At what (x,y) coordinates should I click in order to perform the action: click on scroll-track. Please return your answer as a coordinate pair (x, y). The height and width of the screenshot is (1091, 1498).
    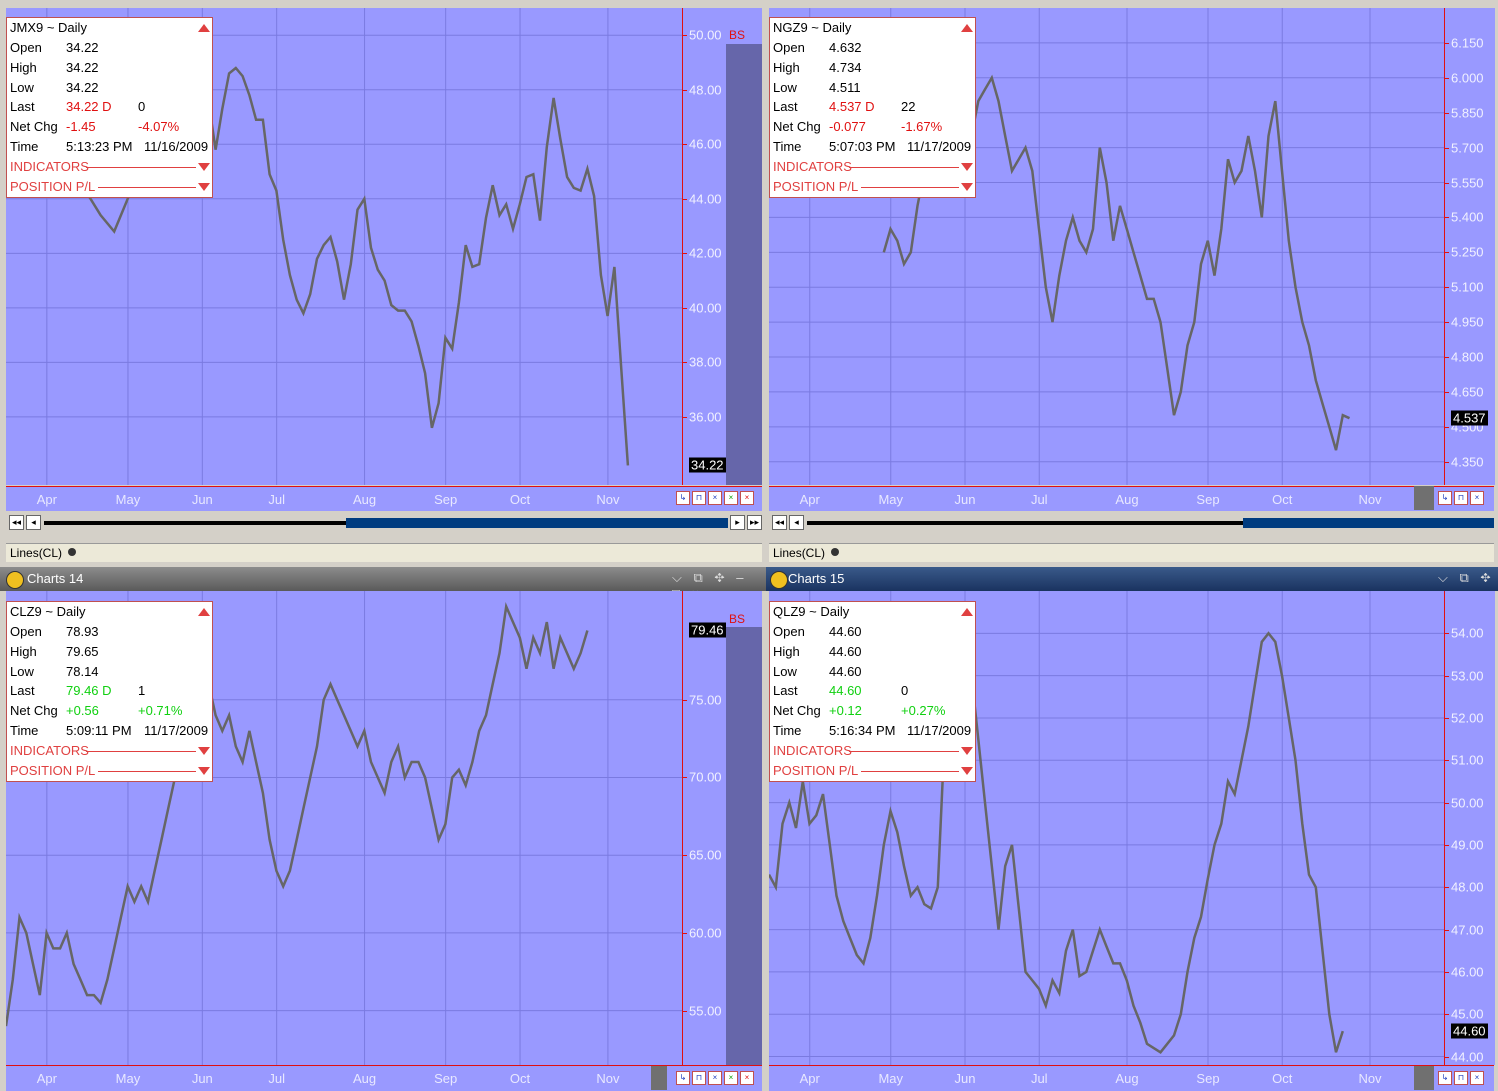
    Looking at the image, I should click on (1150, 523).